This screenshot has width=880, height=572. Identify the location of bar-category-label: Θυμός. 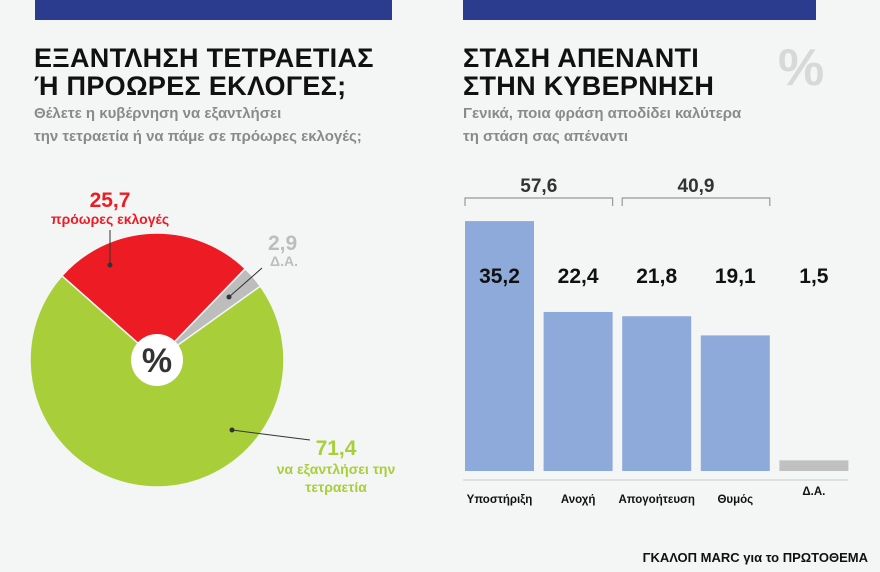
(735, 500).